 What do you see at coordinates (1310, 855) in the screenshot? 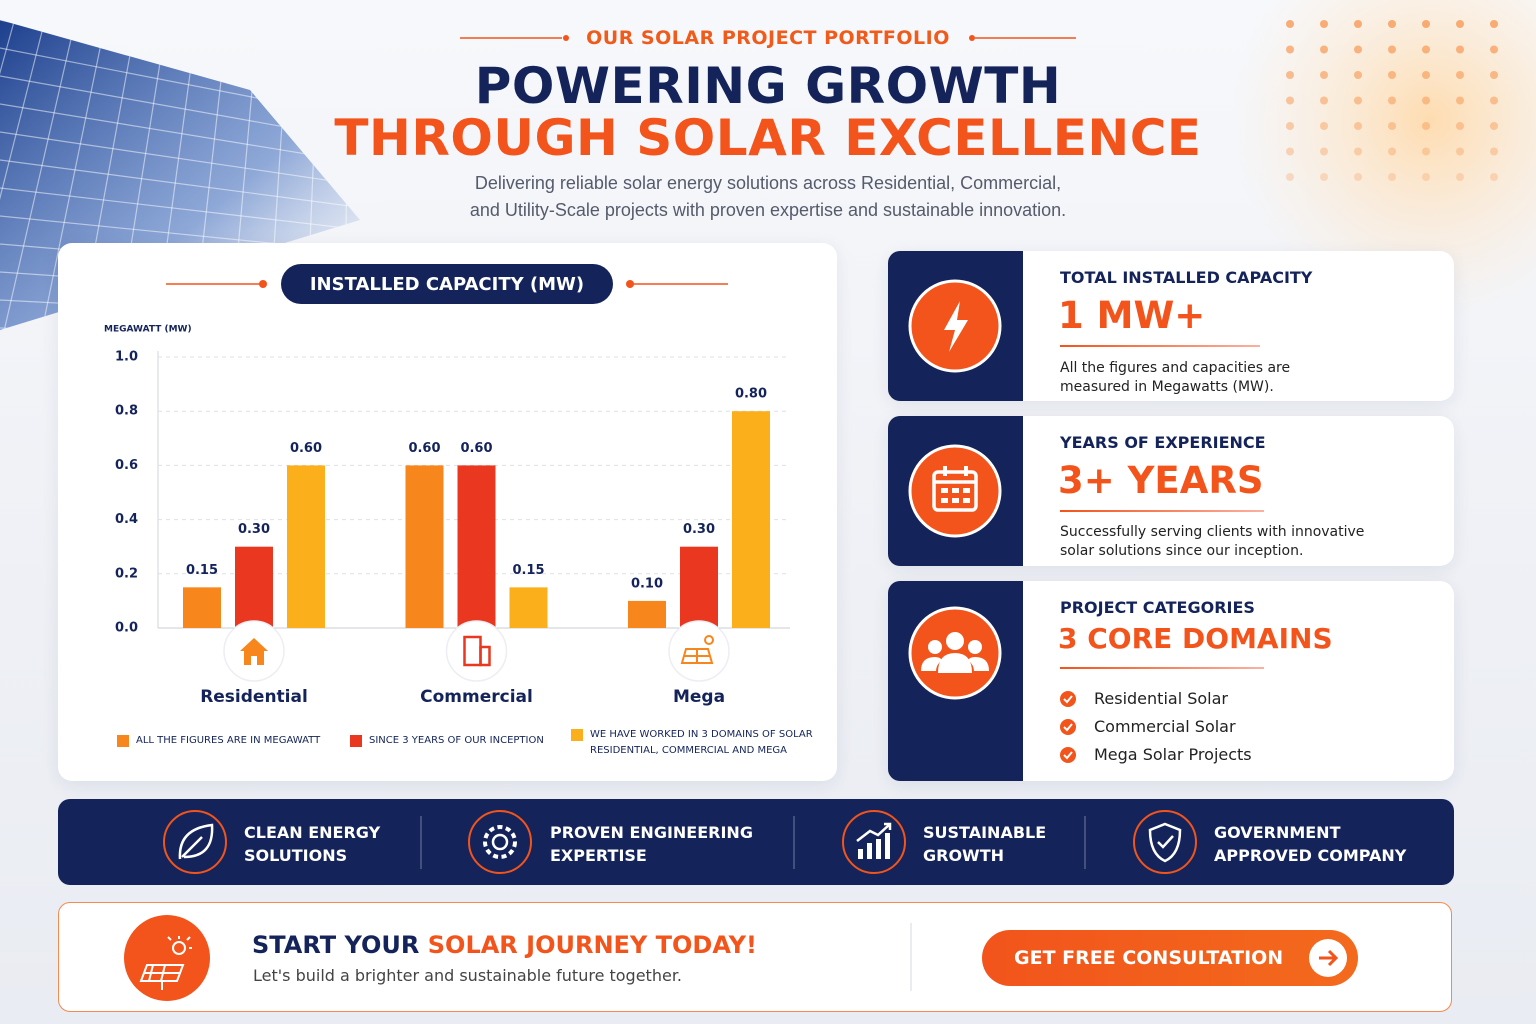
I see `feature-line: APPROVED COMPANY` at bounding box center [1310, 855].